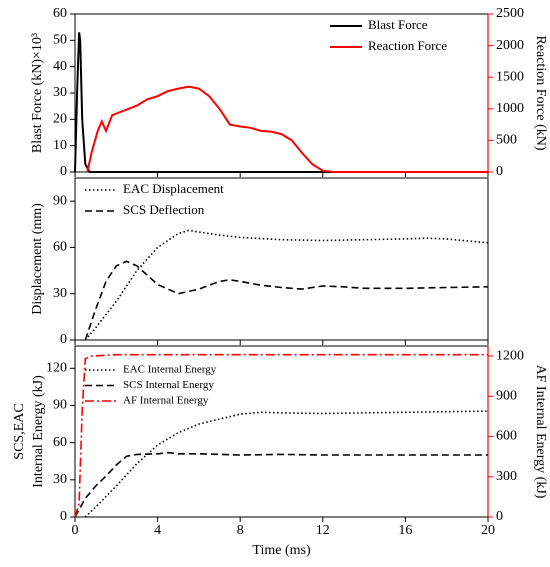  What do you see at coordinates (19, 431) in the screenshot?
I see `y-axis-label: SCS,EAC` at bounding box center [19, 431].